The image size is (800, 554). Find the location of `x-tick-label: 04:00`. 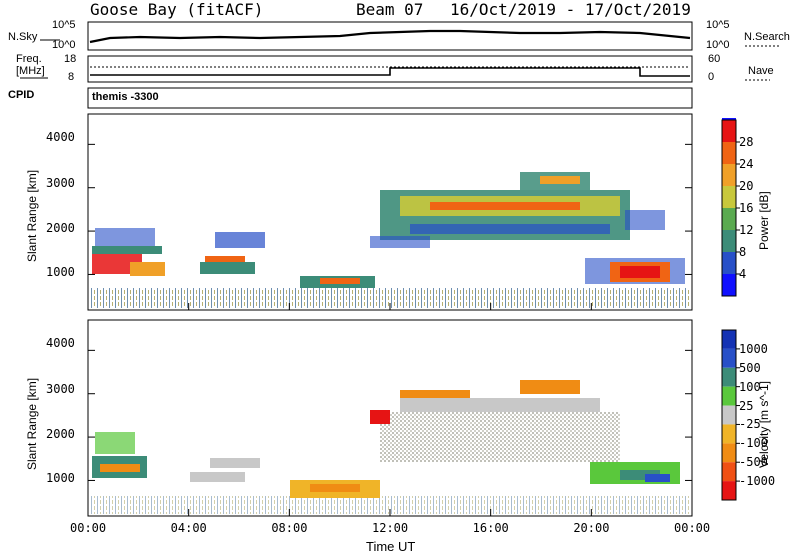

x-tick-label: 04:00 is located at coordinates (188, 528).